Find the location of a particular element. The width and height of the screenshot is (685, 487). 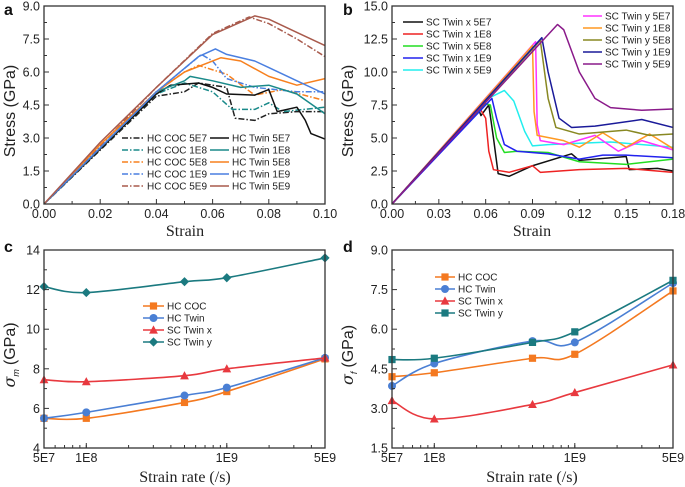

series-line-sc-twin-y-1e8 is located at coordinates (532, 124).